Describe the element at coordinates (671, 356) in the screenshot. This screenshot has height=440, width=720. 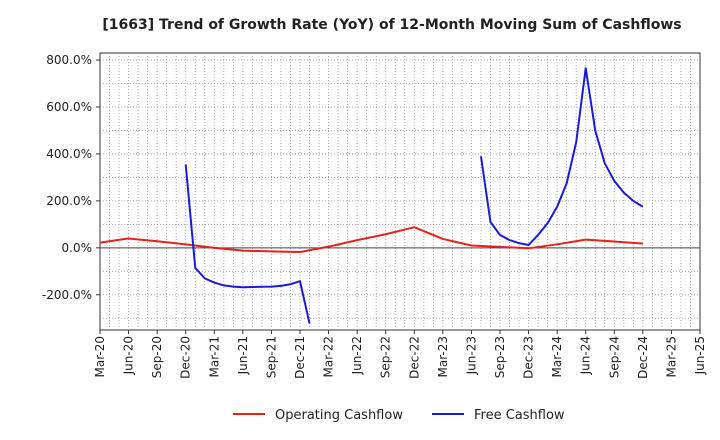
I see `x-tick-label: Mar-25` at that location.